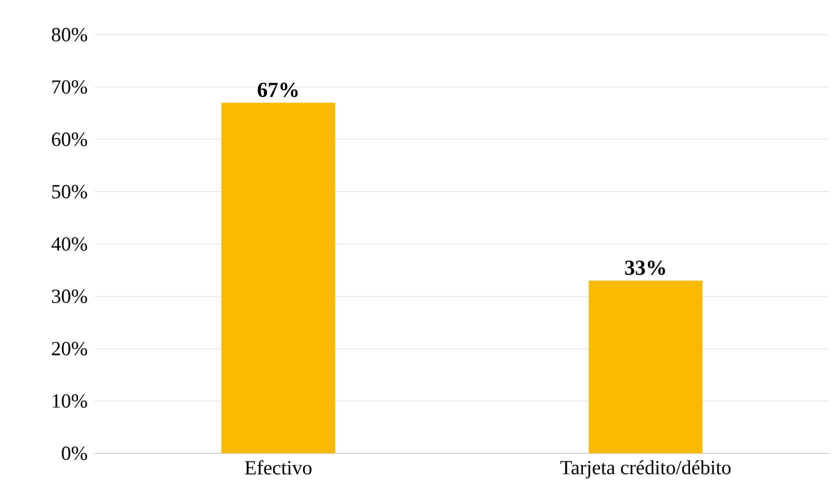  I want to click on y-tick-label: 30%, so click(70, 297).